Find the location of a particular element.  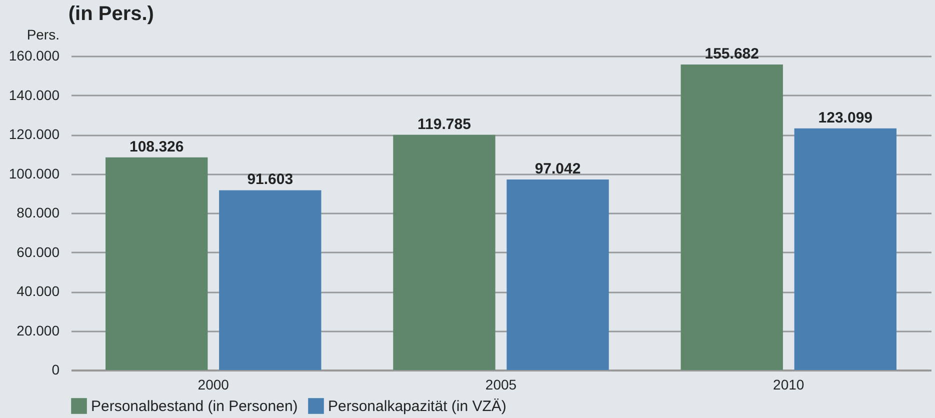

data-label: 155.682 is located at coordinates (731, 53).